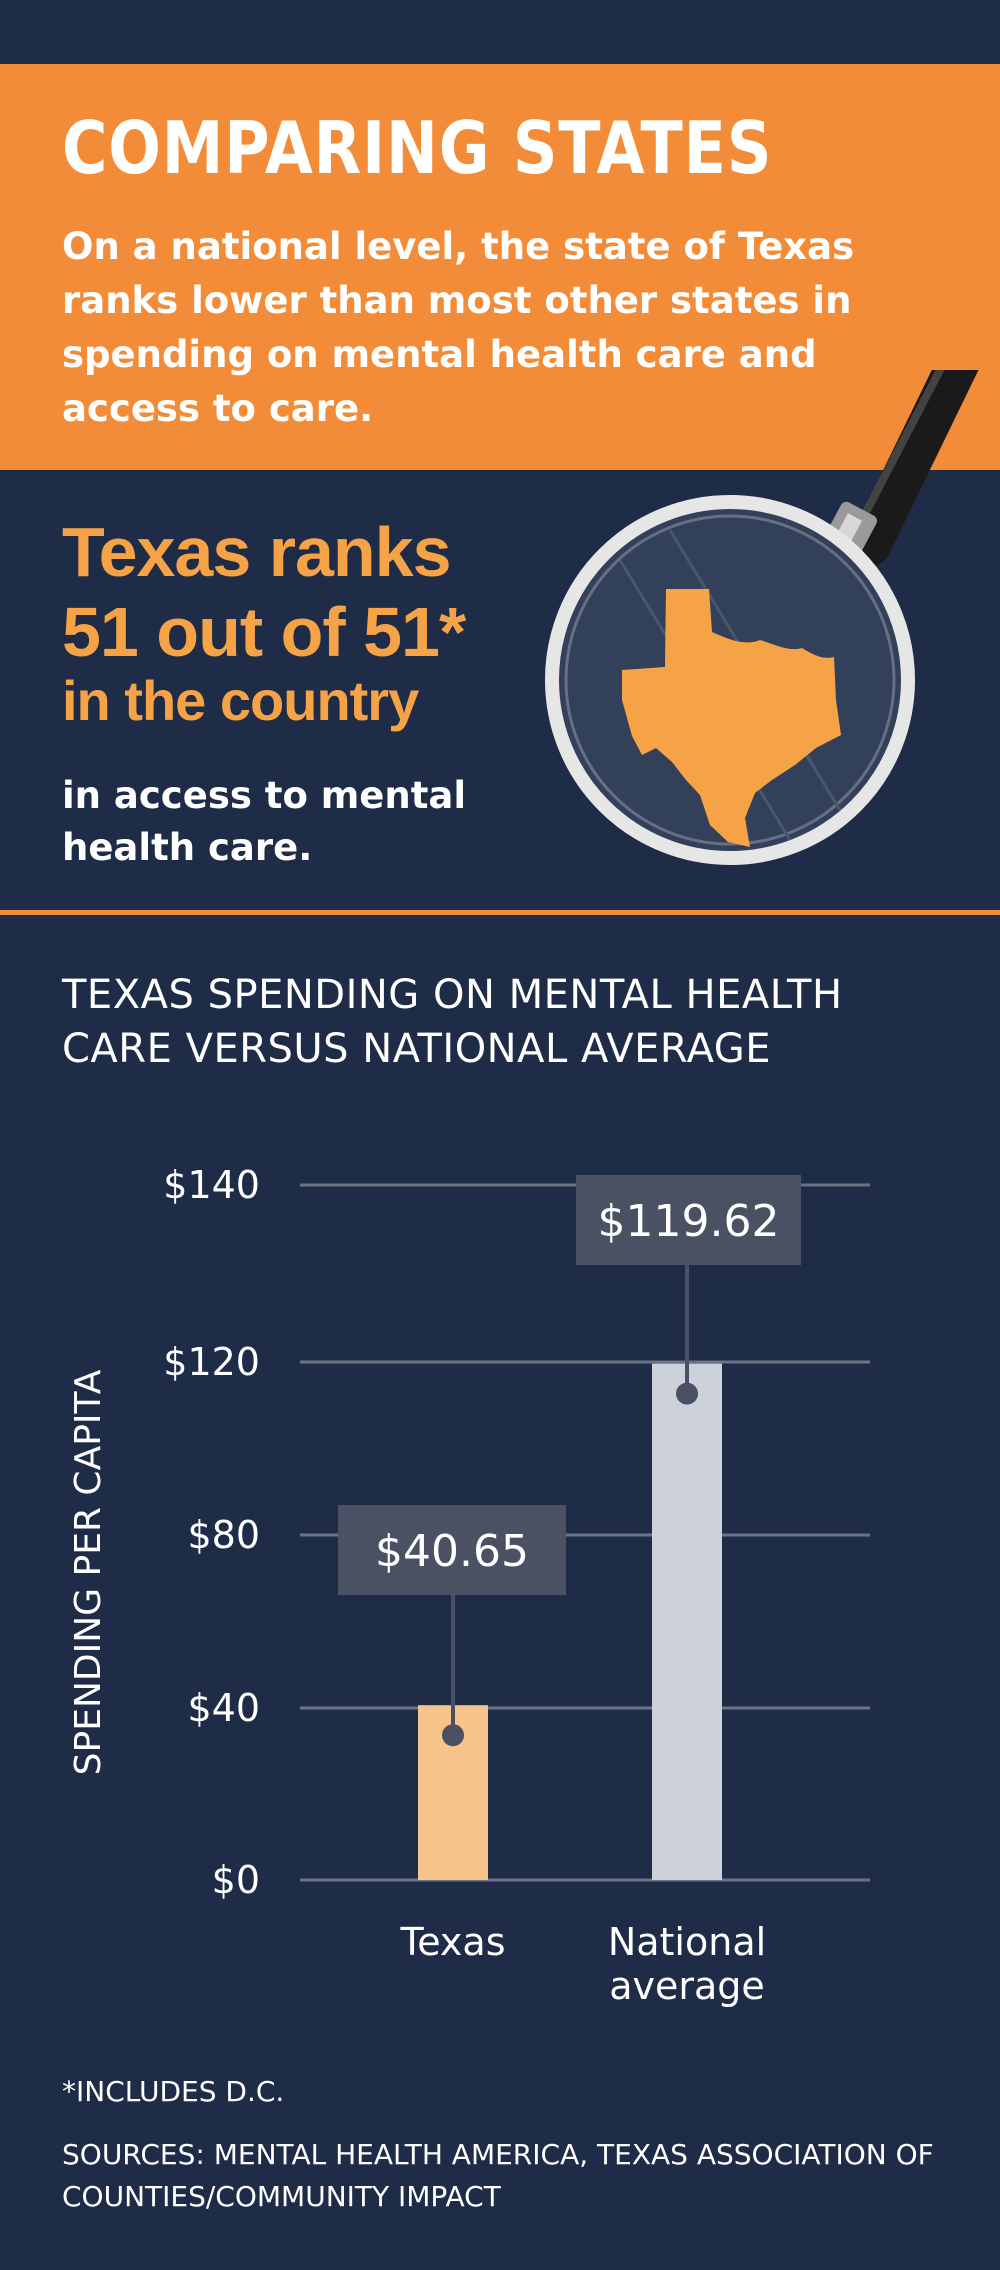 This screenshot has height=2270, width=1000. I want to click on y-tick-label: $0, so click(236, 1880).